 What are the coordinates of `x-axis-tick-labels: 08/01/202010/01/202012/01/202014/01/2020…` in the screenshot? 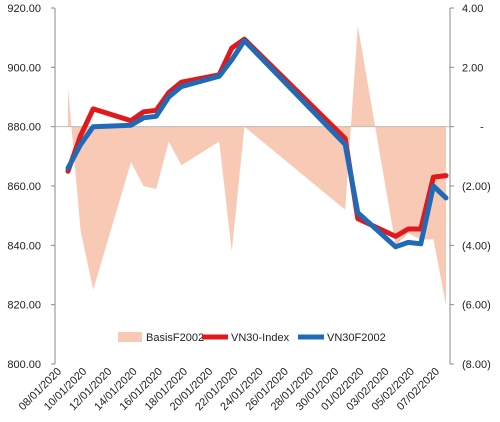 It's located at (229, 389).